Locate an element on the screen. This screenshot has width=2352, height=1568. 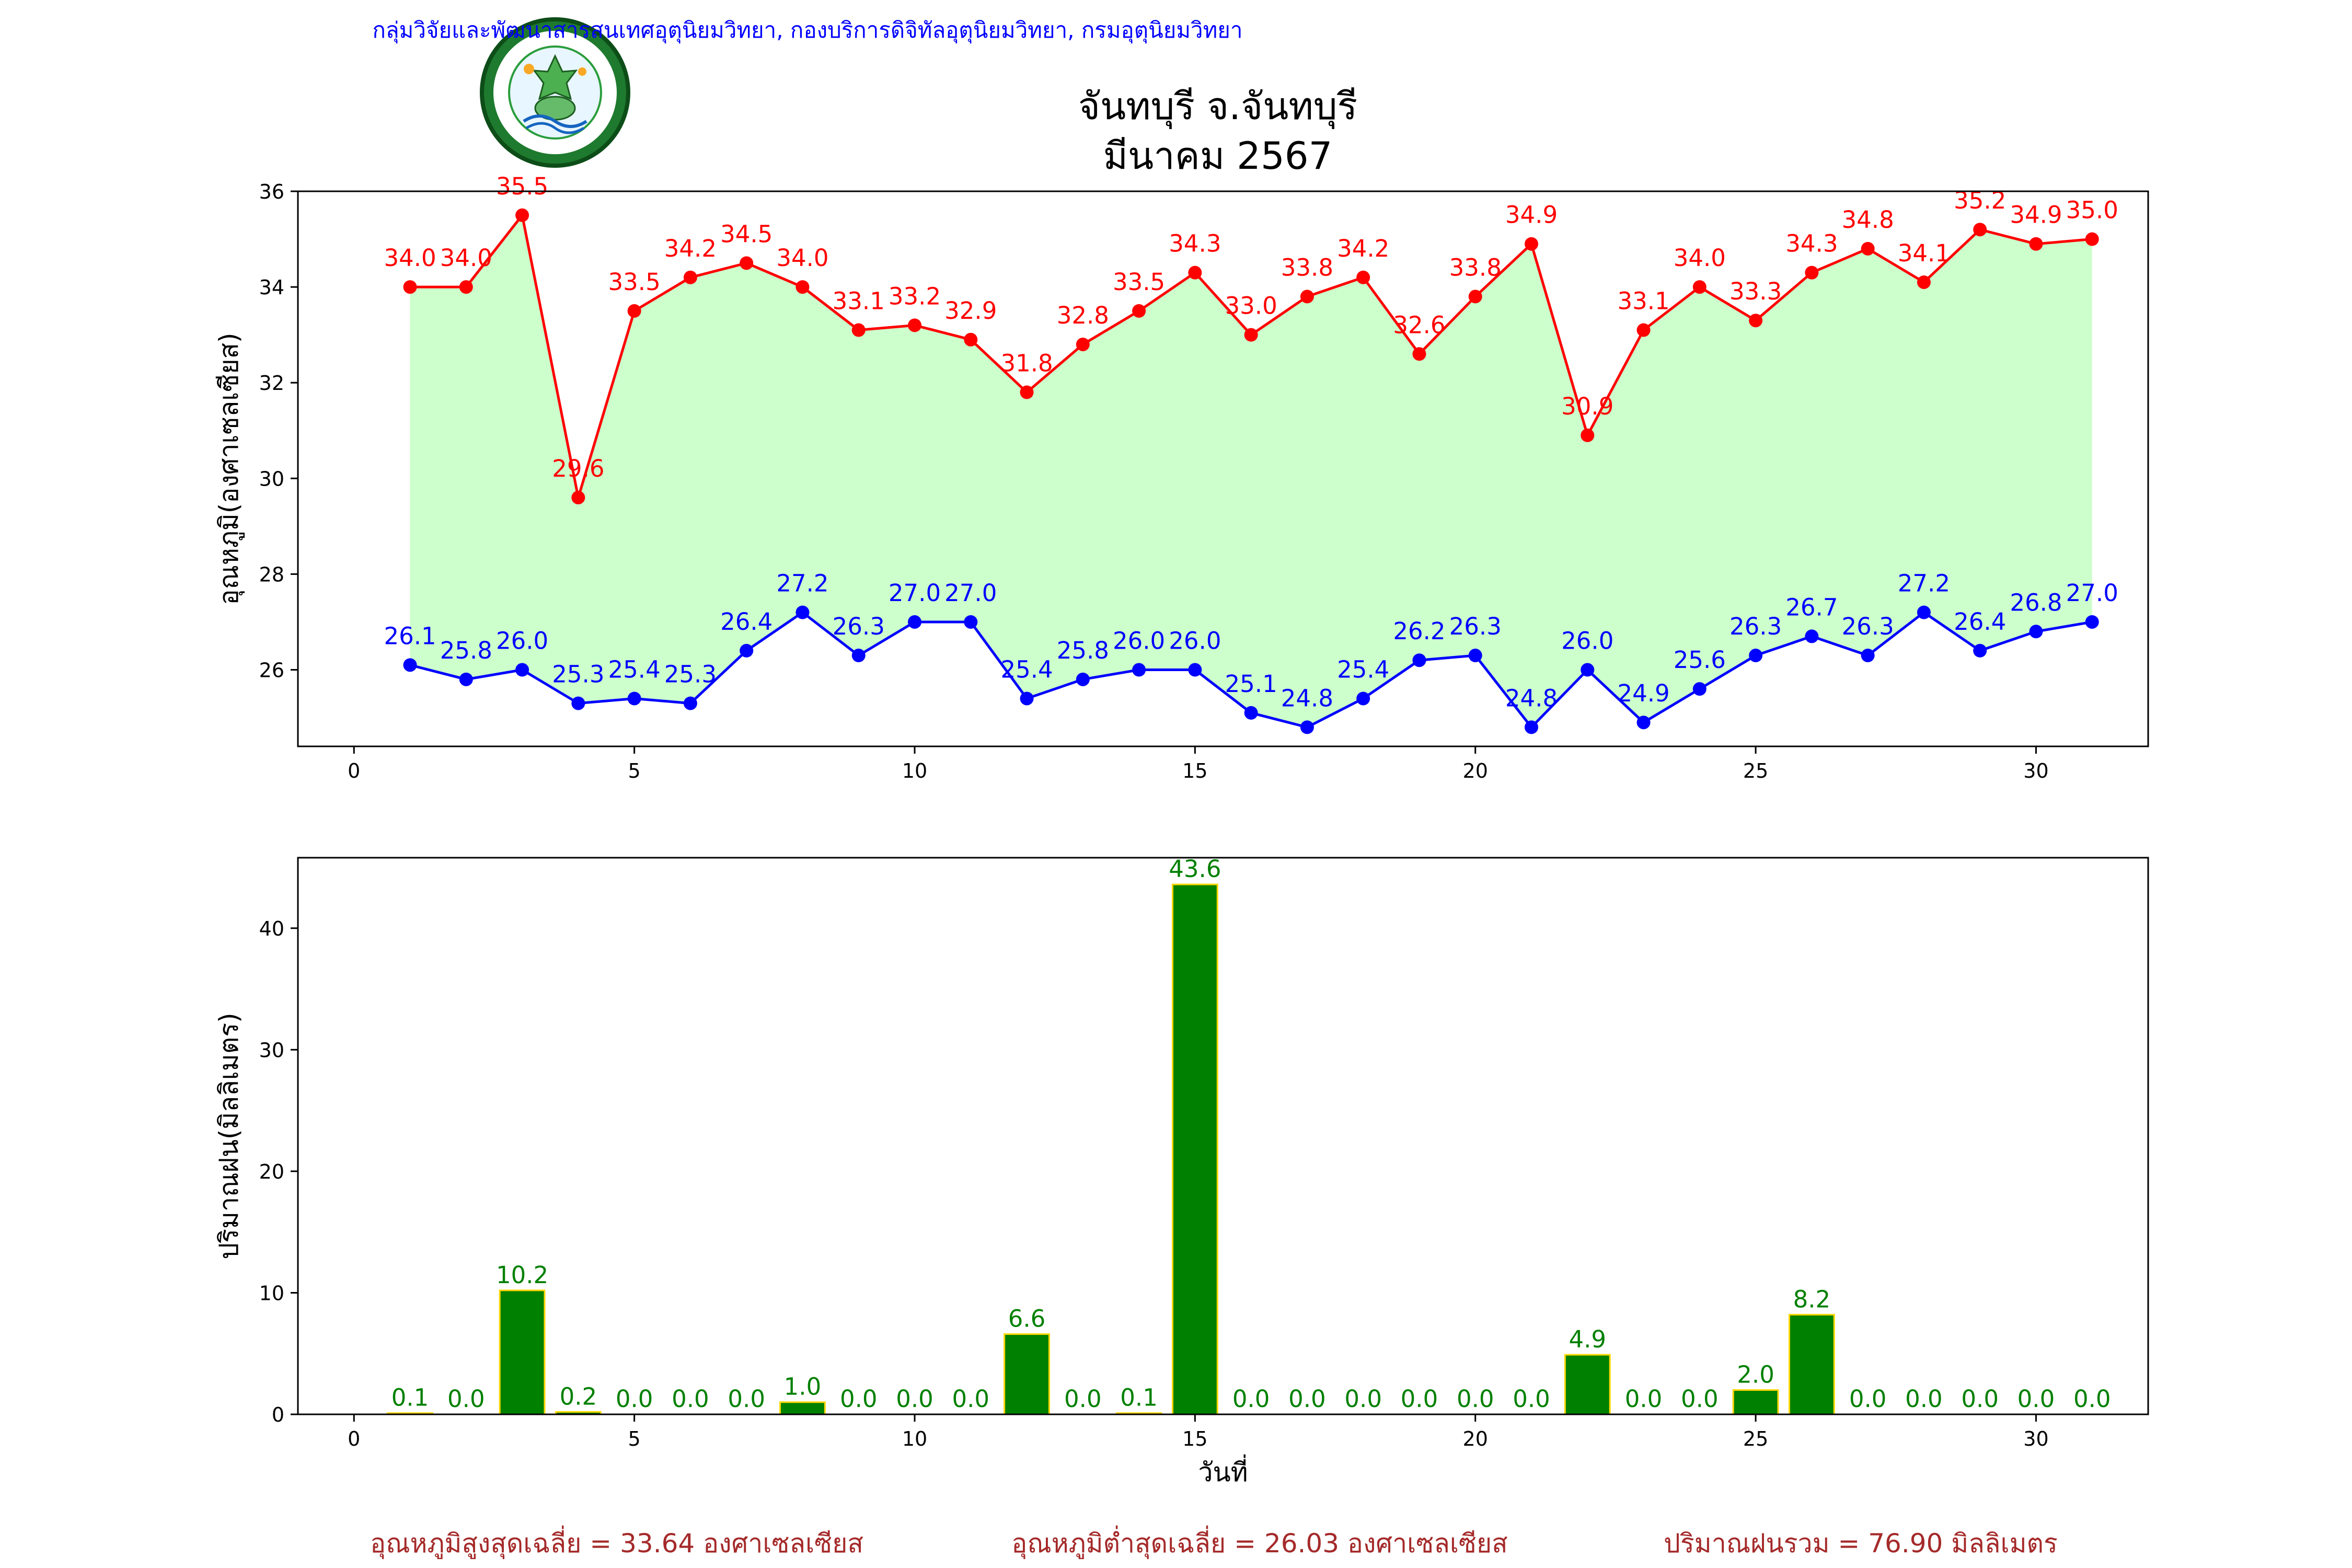
rain-data-label: 8.2 is located at coordinates (1812, 1299).